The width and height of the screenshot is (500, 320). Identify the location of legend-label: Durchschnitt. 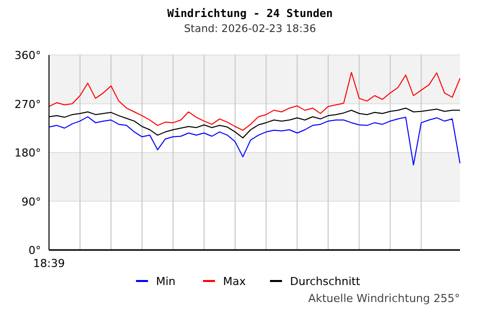
(325, 281).